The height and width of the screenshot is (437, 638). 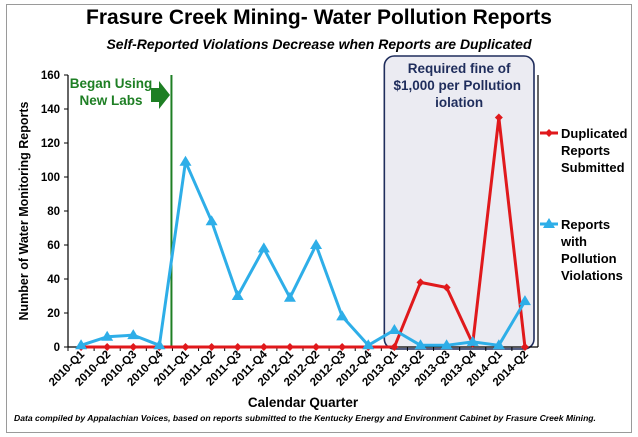 I want to click on legend-label-violations: Reports with Pollution Violations, so click(x=591, y=250).